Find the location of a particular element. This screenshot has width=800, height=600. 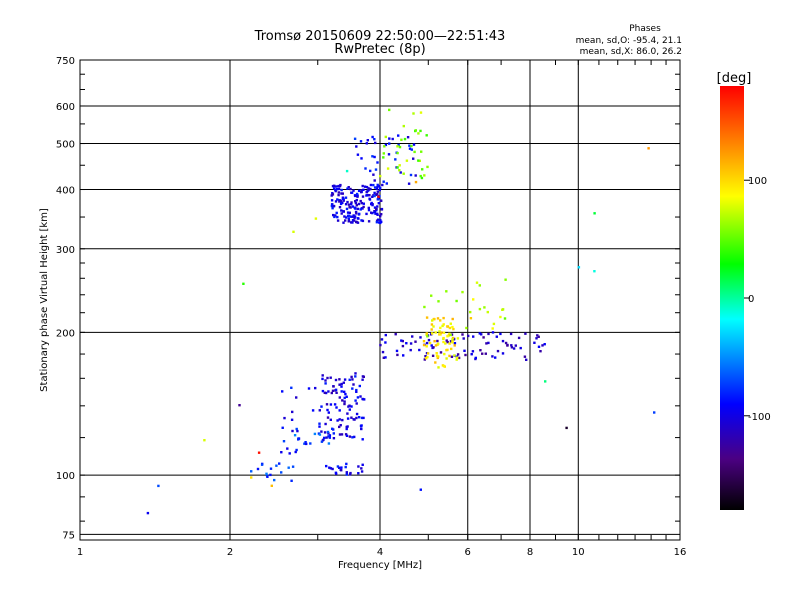

x-tick-label: 2 is located at coordinates (230, 552).